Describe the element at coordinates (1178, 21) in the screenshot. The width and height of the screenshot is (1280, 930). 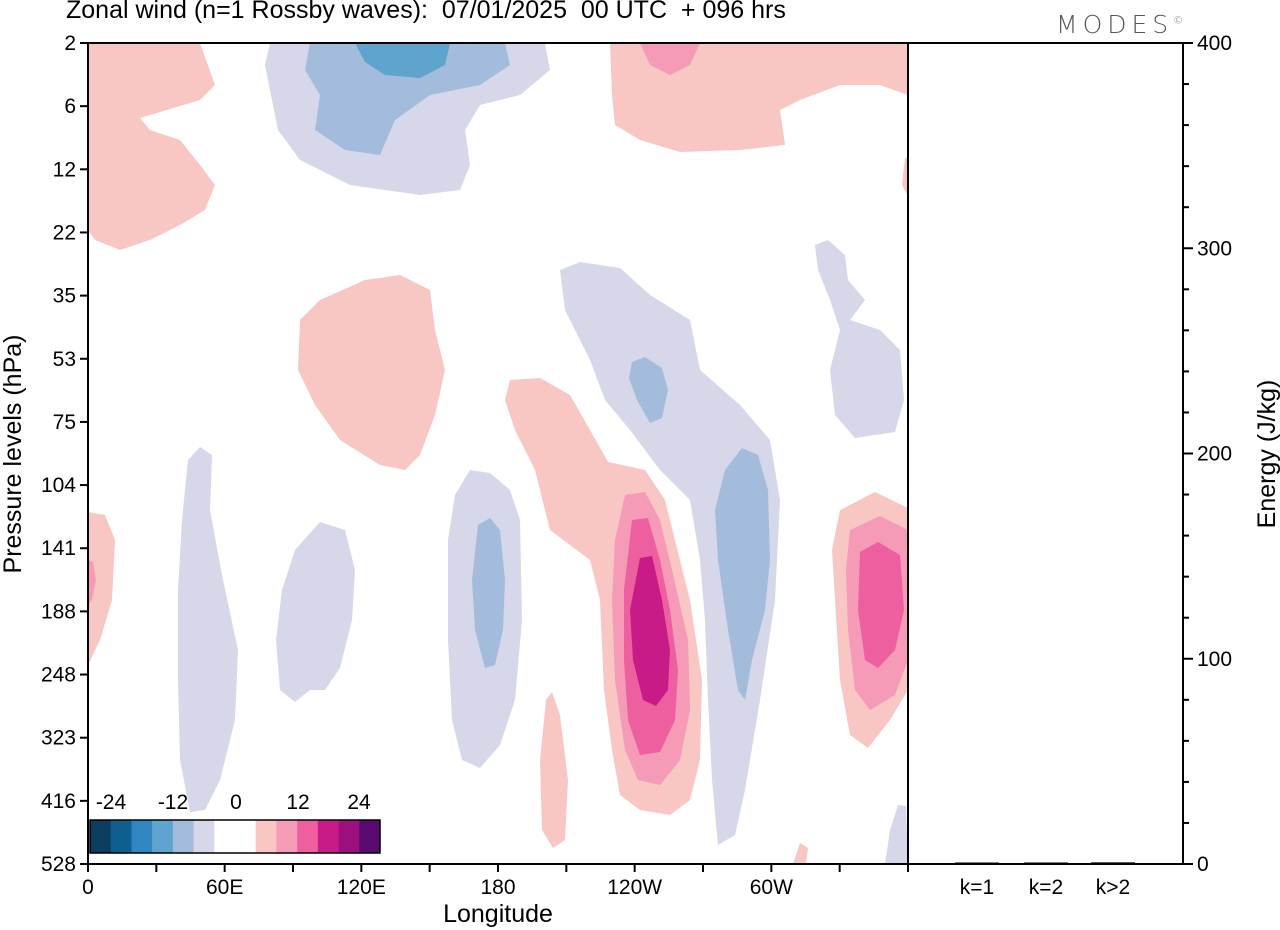
I see `copyright-mark: ©` at that location.